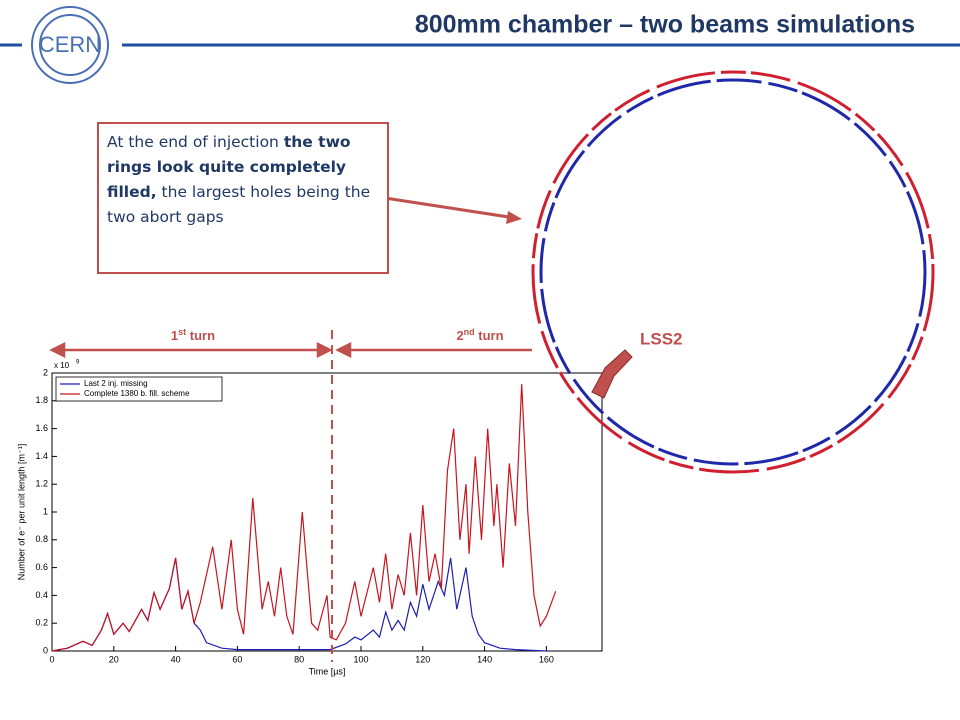 The image size is (960, 720). I want to click on x-tick-label: 0, so click(51, 659).